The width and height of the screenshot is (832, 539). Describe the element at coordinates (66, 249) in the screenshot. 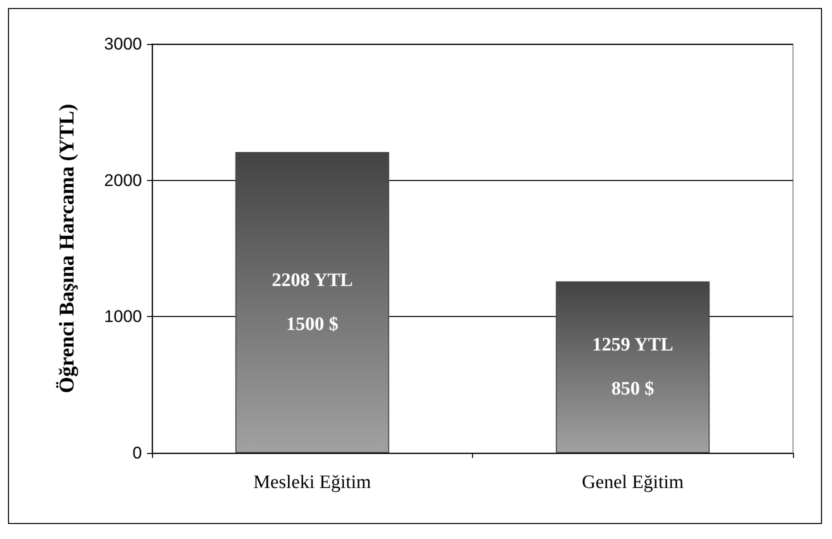

I see `y-axis-title: Öğrenci Başına Harcama (YTL)` at that location.